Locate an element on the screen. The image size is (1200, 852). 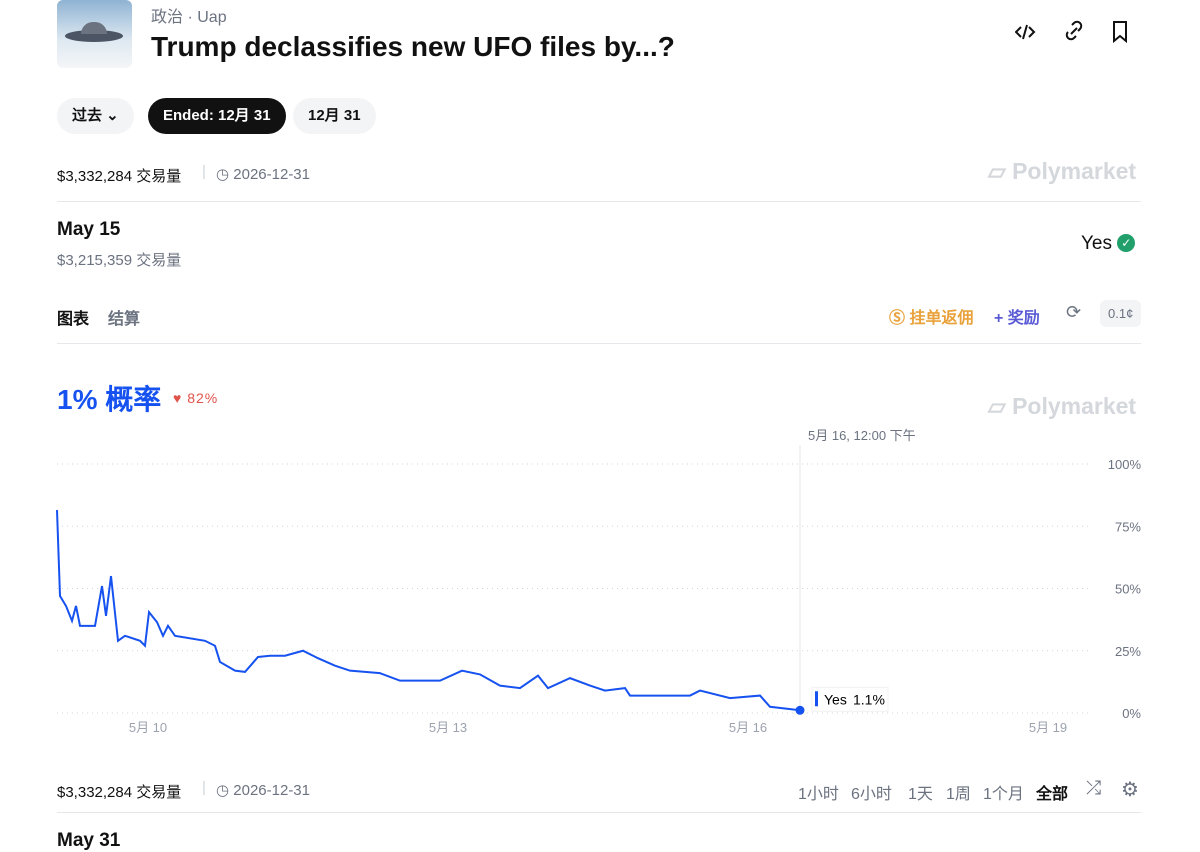
tooltip-swatch is located at coordinates (816, 699).